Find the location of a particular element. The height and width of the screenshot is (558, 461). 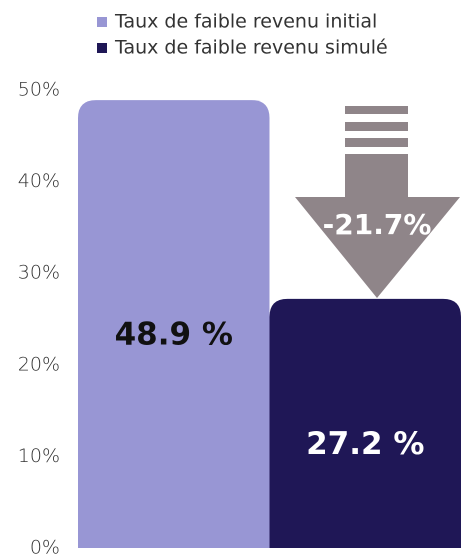

y-tick-label: 30% is located at coordinates (39, 273).